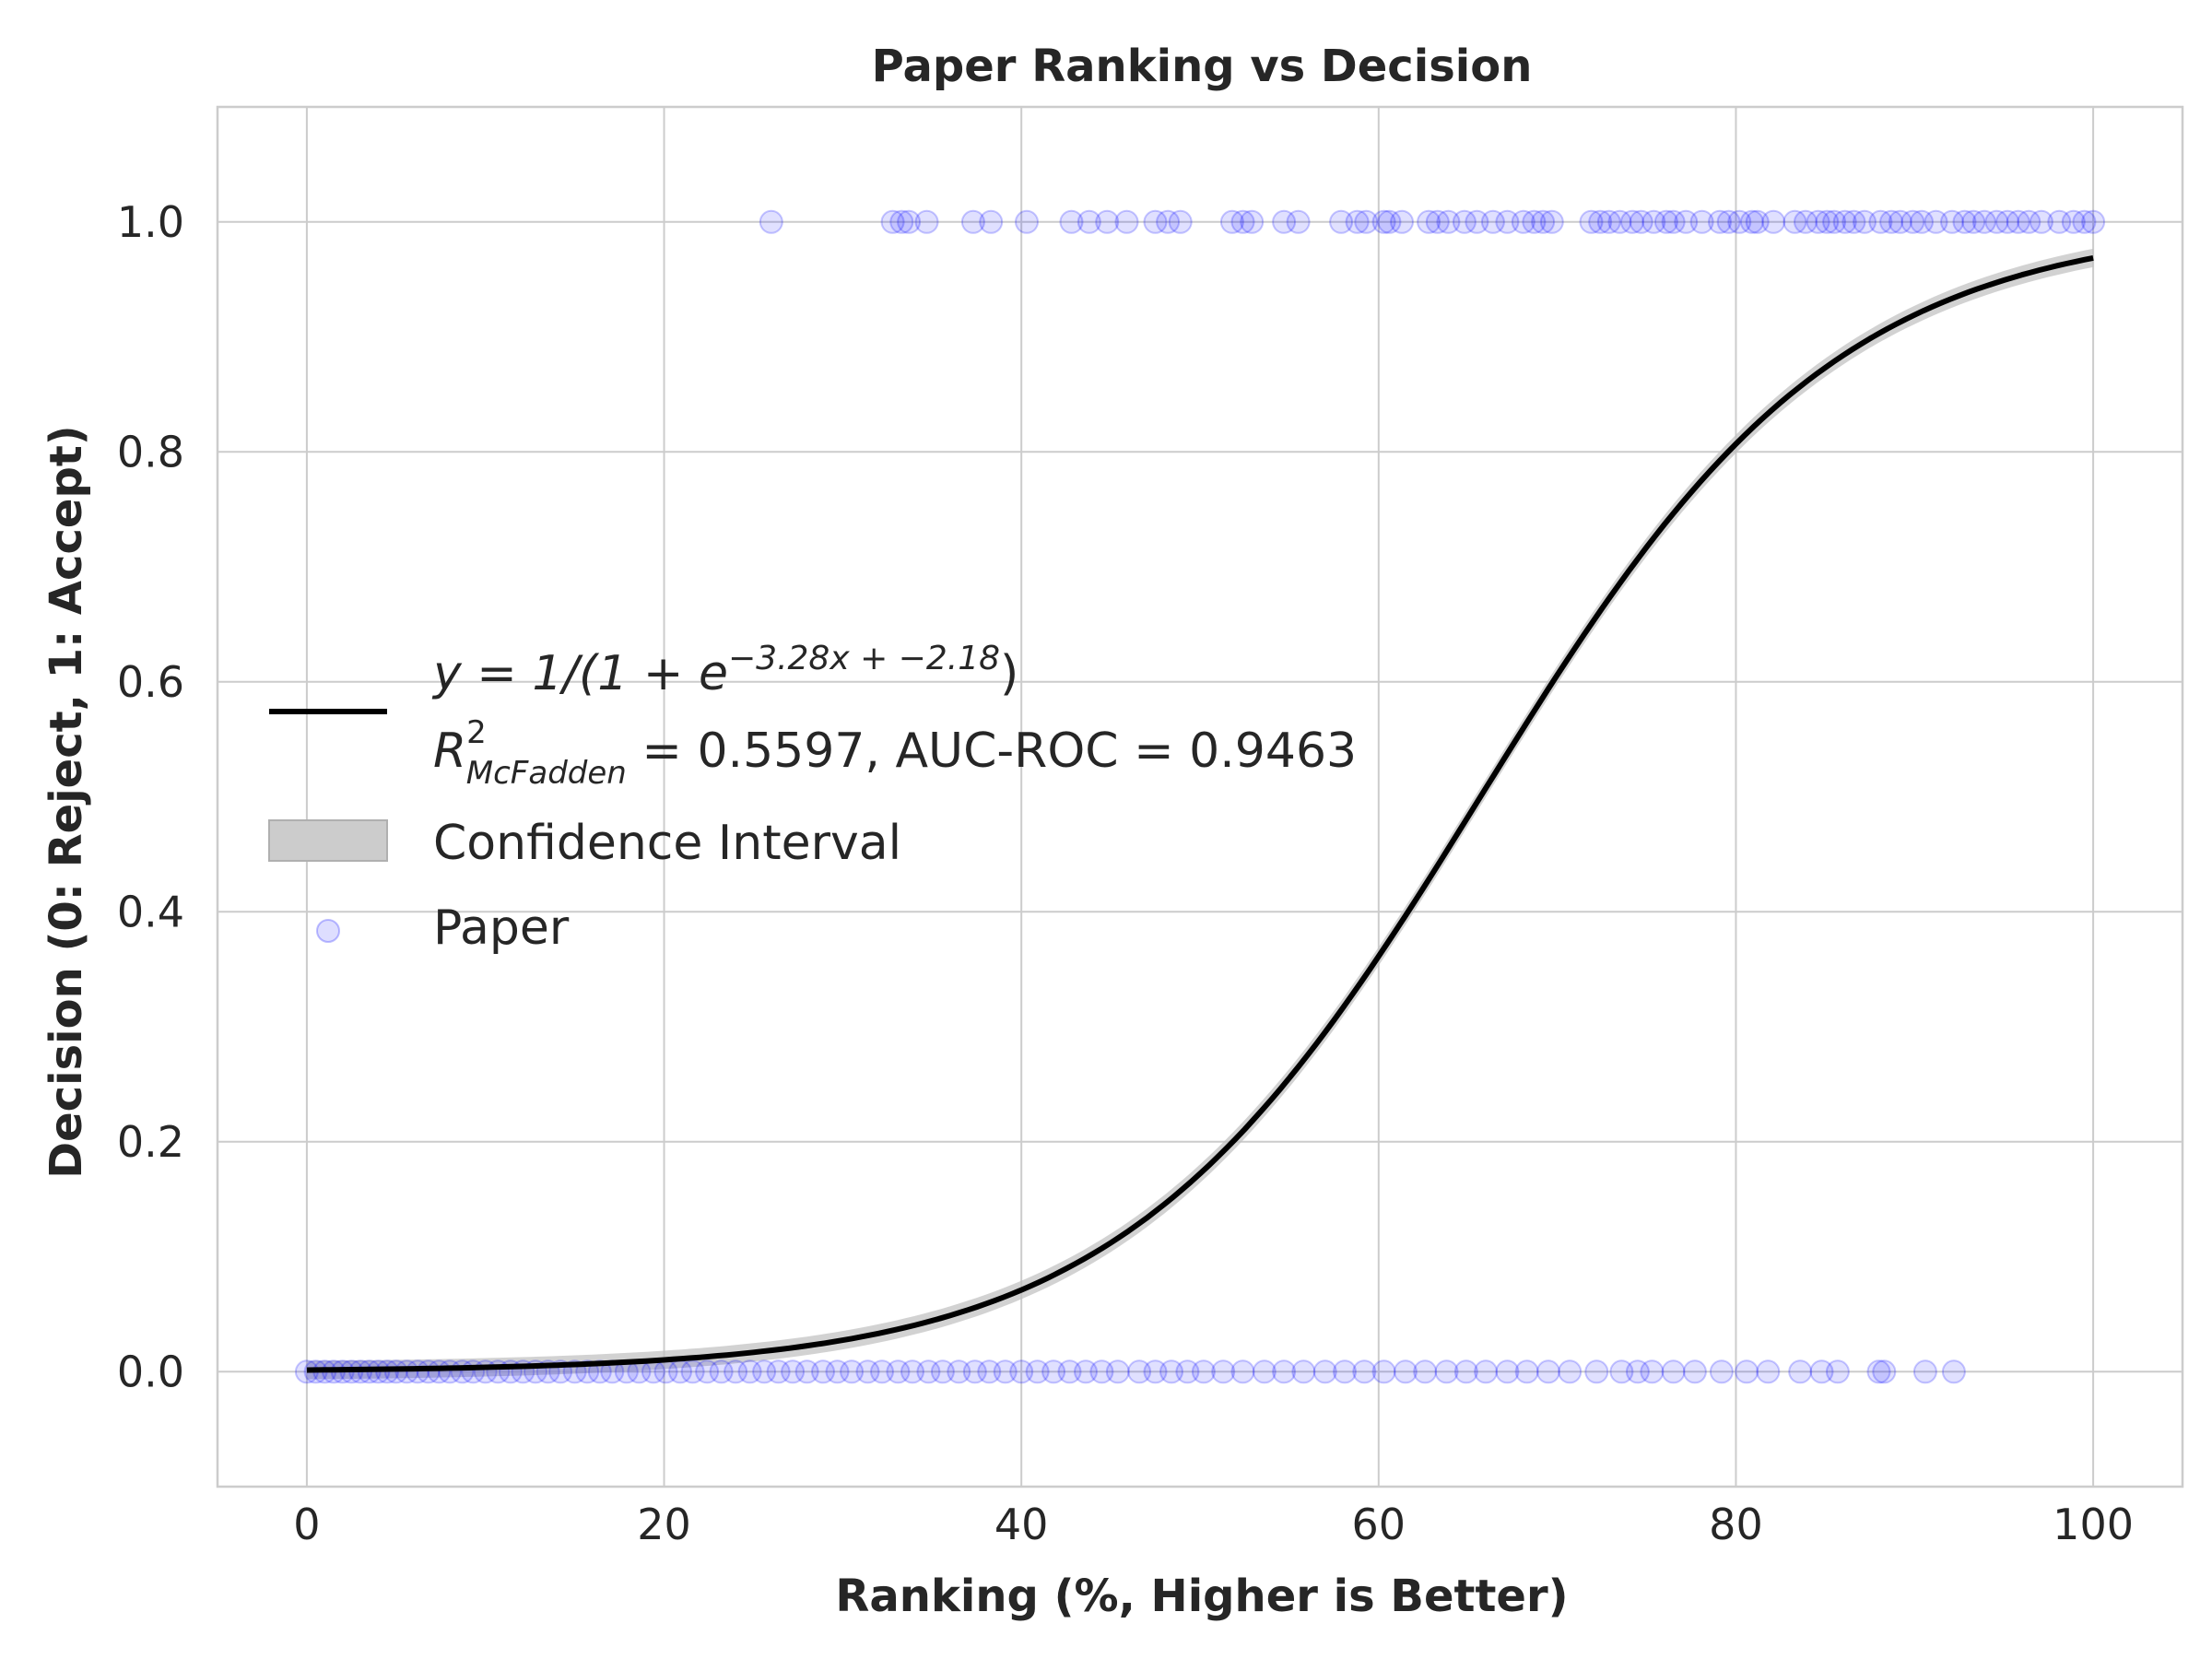  What do you see at coordinates (150, 1142) in the screenshot?
I see `y-tick-label: 0.2` at bounding box center [150, 1142].